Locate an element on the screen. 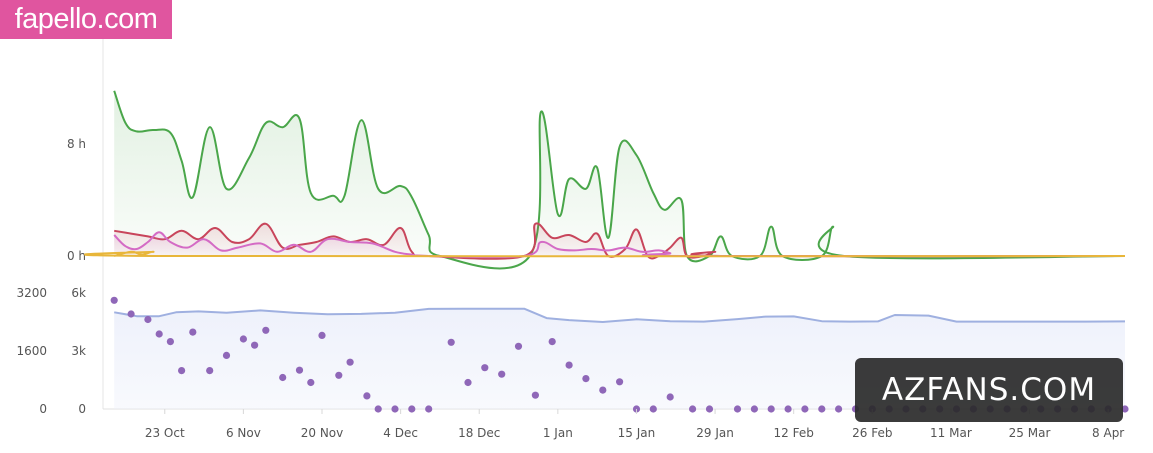 This screenshot has width=1153, height=453. left-axis-tick-label: 3200 is located at coordinates (31, 293).